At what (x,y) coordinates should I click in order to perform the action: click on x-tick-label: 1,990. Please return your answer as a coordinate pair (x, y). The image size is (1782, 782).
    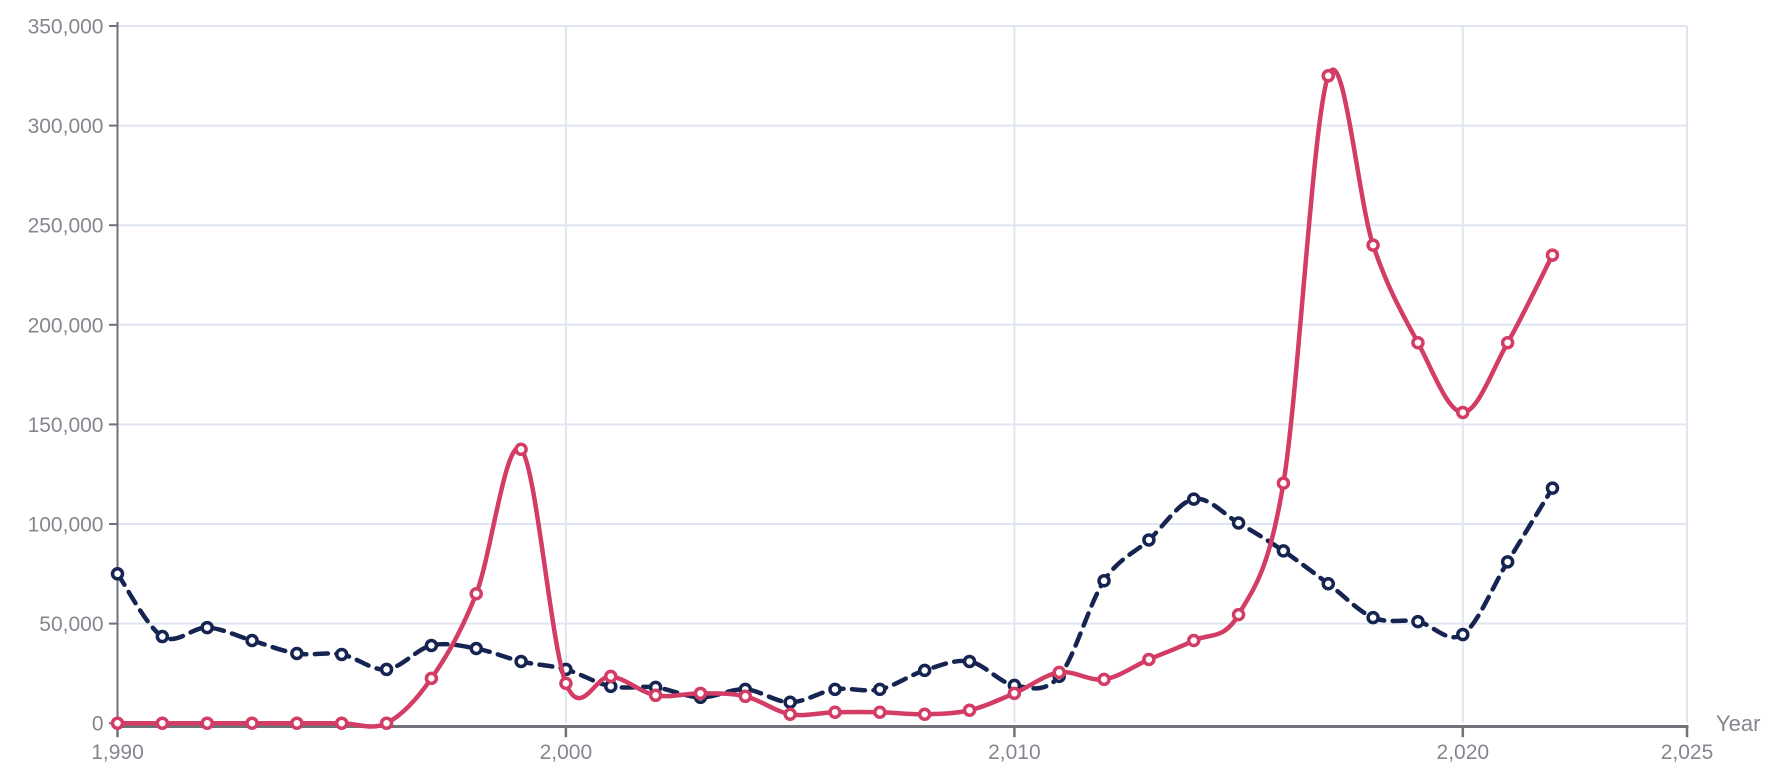
    Looking at the image, I should click on (117, 752).